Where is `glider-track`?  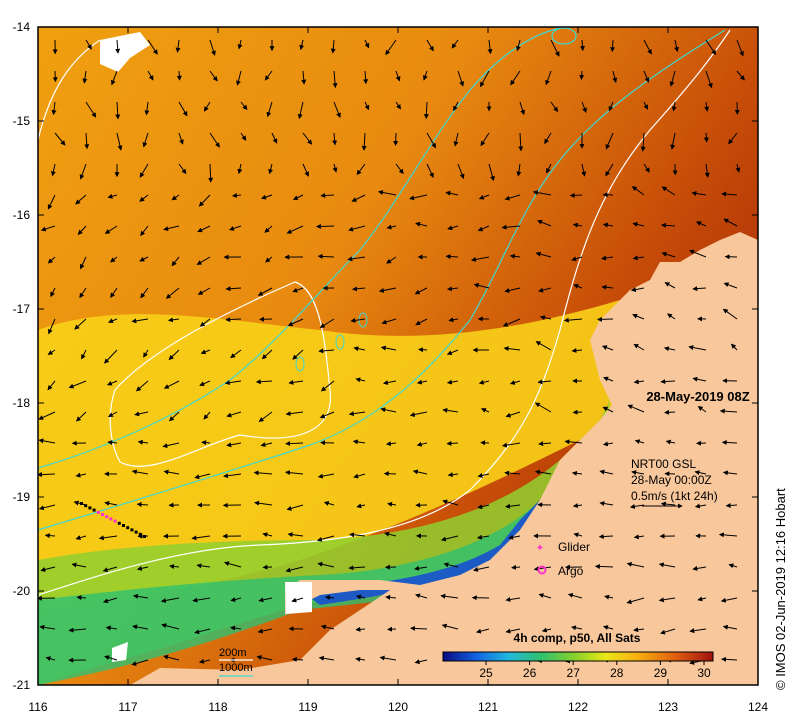
glider-track is located at coordinates (113, 520).